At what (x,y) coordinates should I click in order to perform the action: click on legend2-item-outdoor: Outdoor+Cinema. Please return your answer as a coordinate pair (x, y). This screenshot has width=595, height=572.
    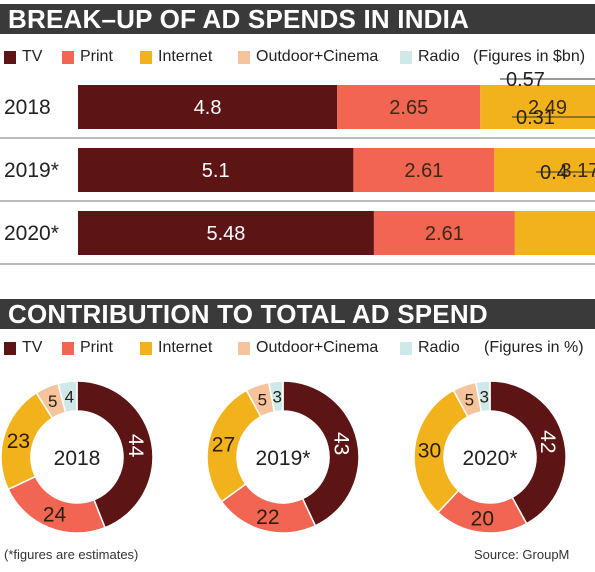
    Looking at the image, I should click on (308, 348).